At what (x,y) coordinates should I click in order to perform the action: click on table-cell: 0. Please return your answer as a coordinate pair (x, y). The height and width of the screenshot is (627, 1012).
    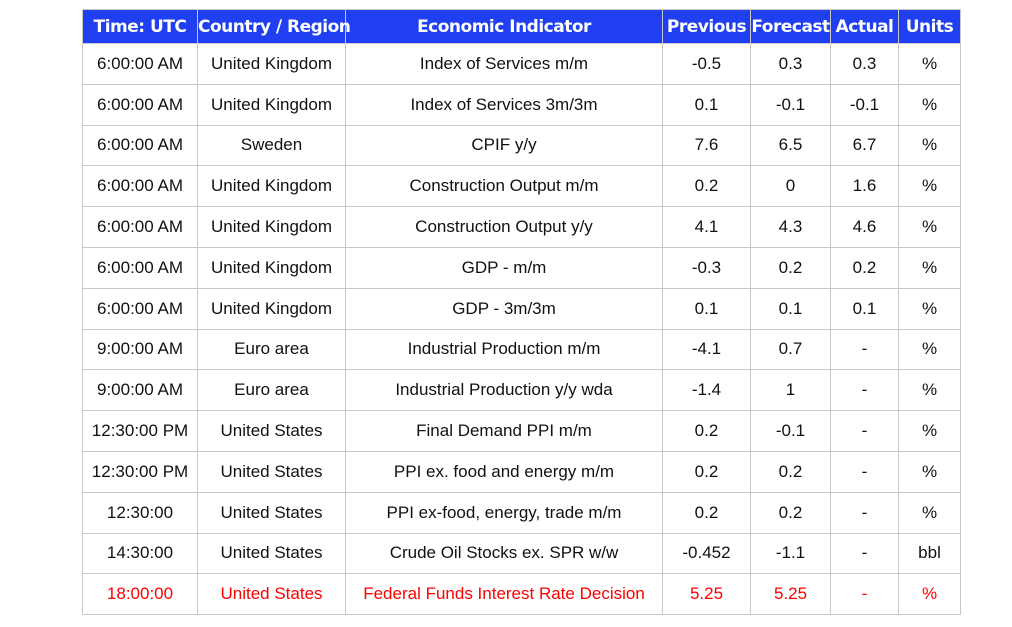
    Looking at the image, I should click on (790, 186).